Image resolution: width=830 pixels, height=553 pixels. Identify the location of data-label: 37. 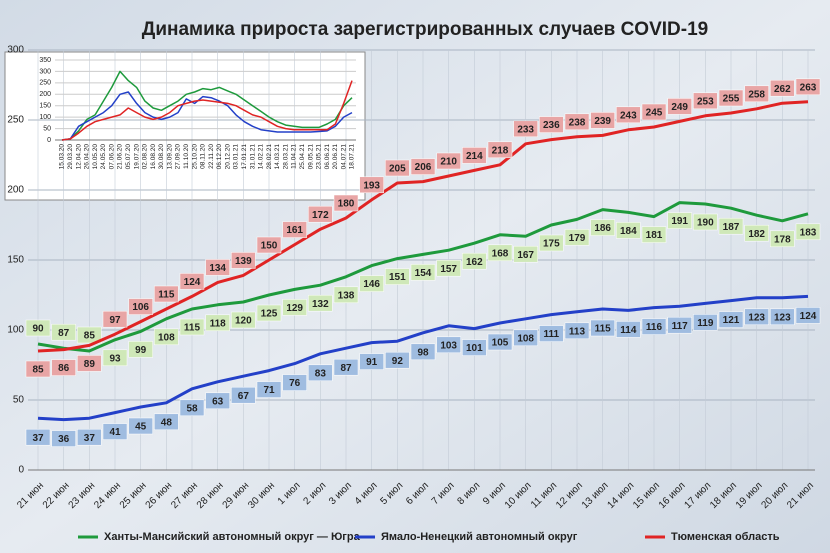
(38, 438).